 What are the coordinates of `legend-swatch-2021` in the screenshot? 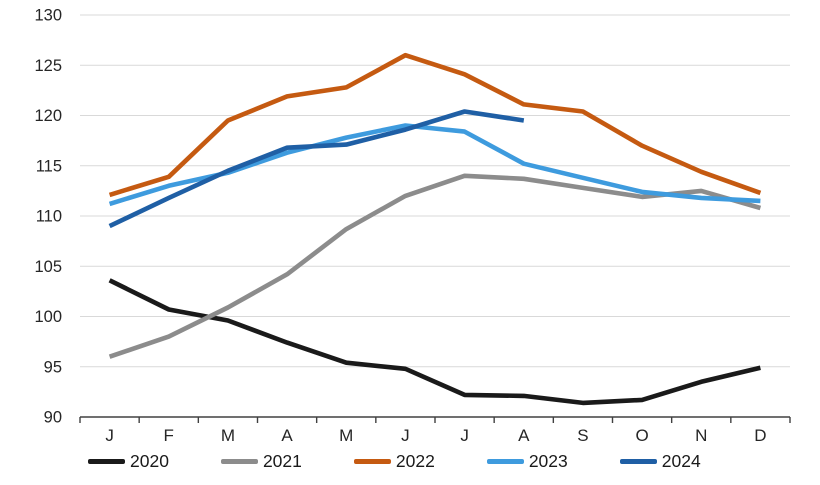 It's located at (239, 461).